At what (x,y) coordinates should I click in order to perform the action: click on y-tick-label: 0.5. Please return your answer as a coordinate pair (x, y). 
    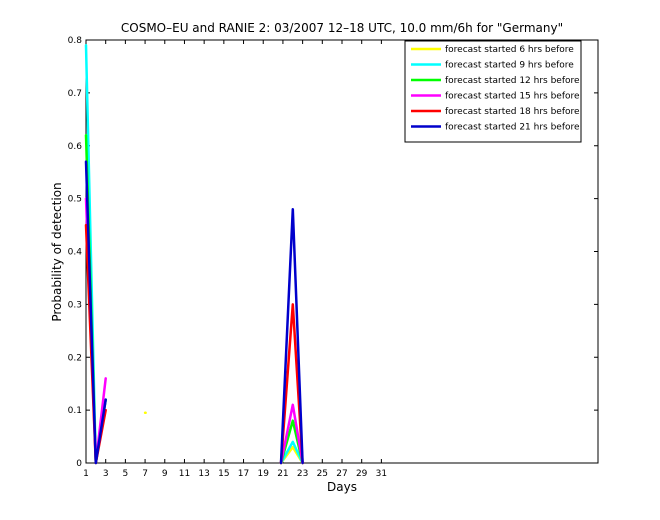
    Looking at the image, I should click on (75, 200).